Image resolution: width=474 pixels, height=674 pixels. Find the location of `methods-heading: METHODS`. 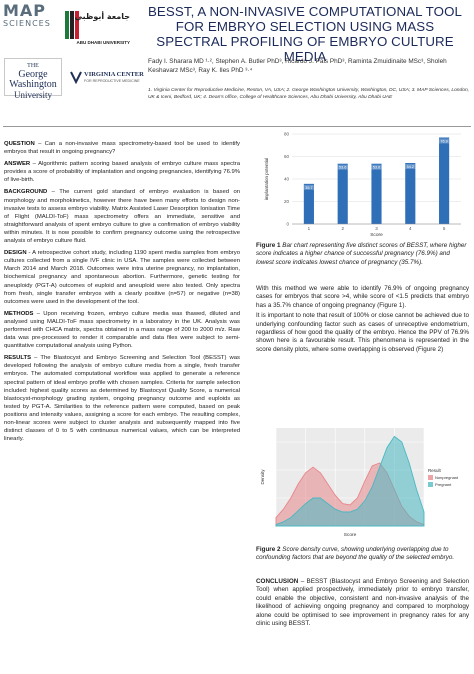

methods-heading: METHODS is located at coordinates (19, 313).